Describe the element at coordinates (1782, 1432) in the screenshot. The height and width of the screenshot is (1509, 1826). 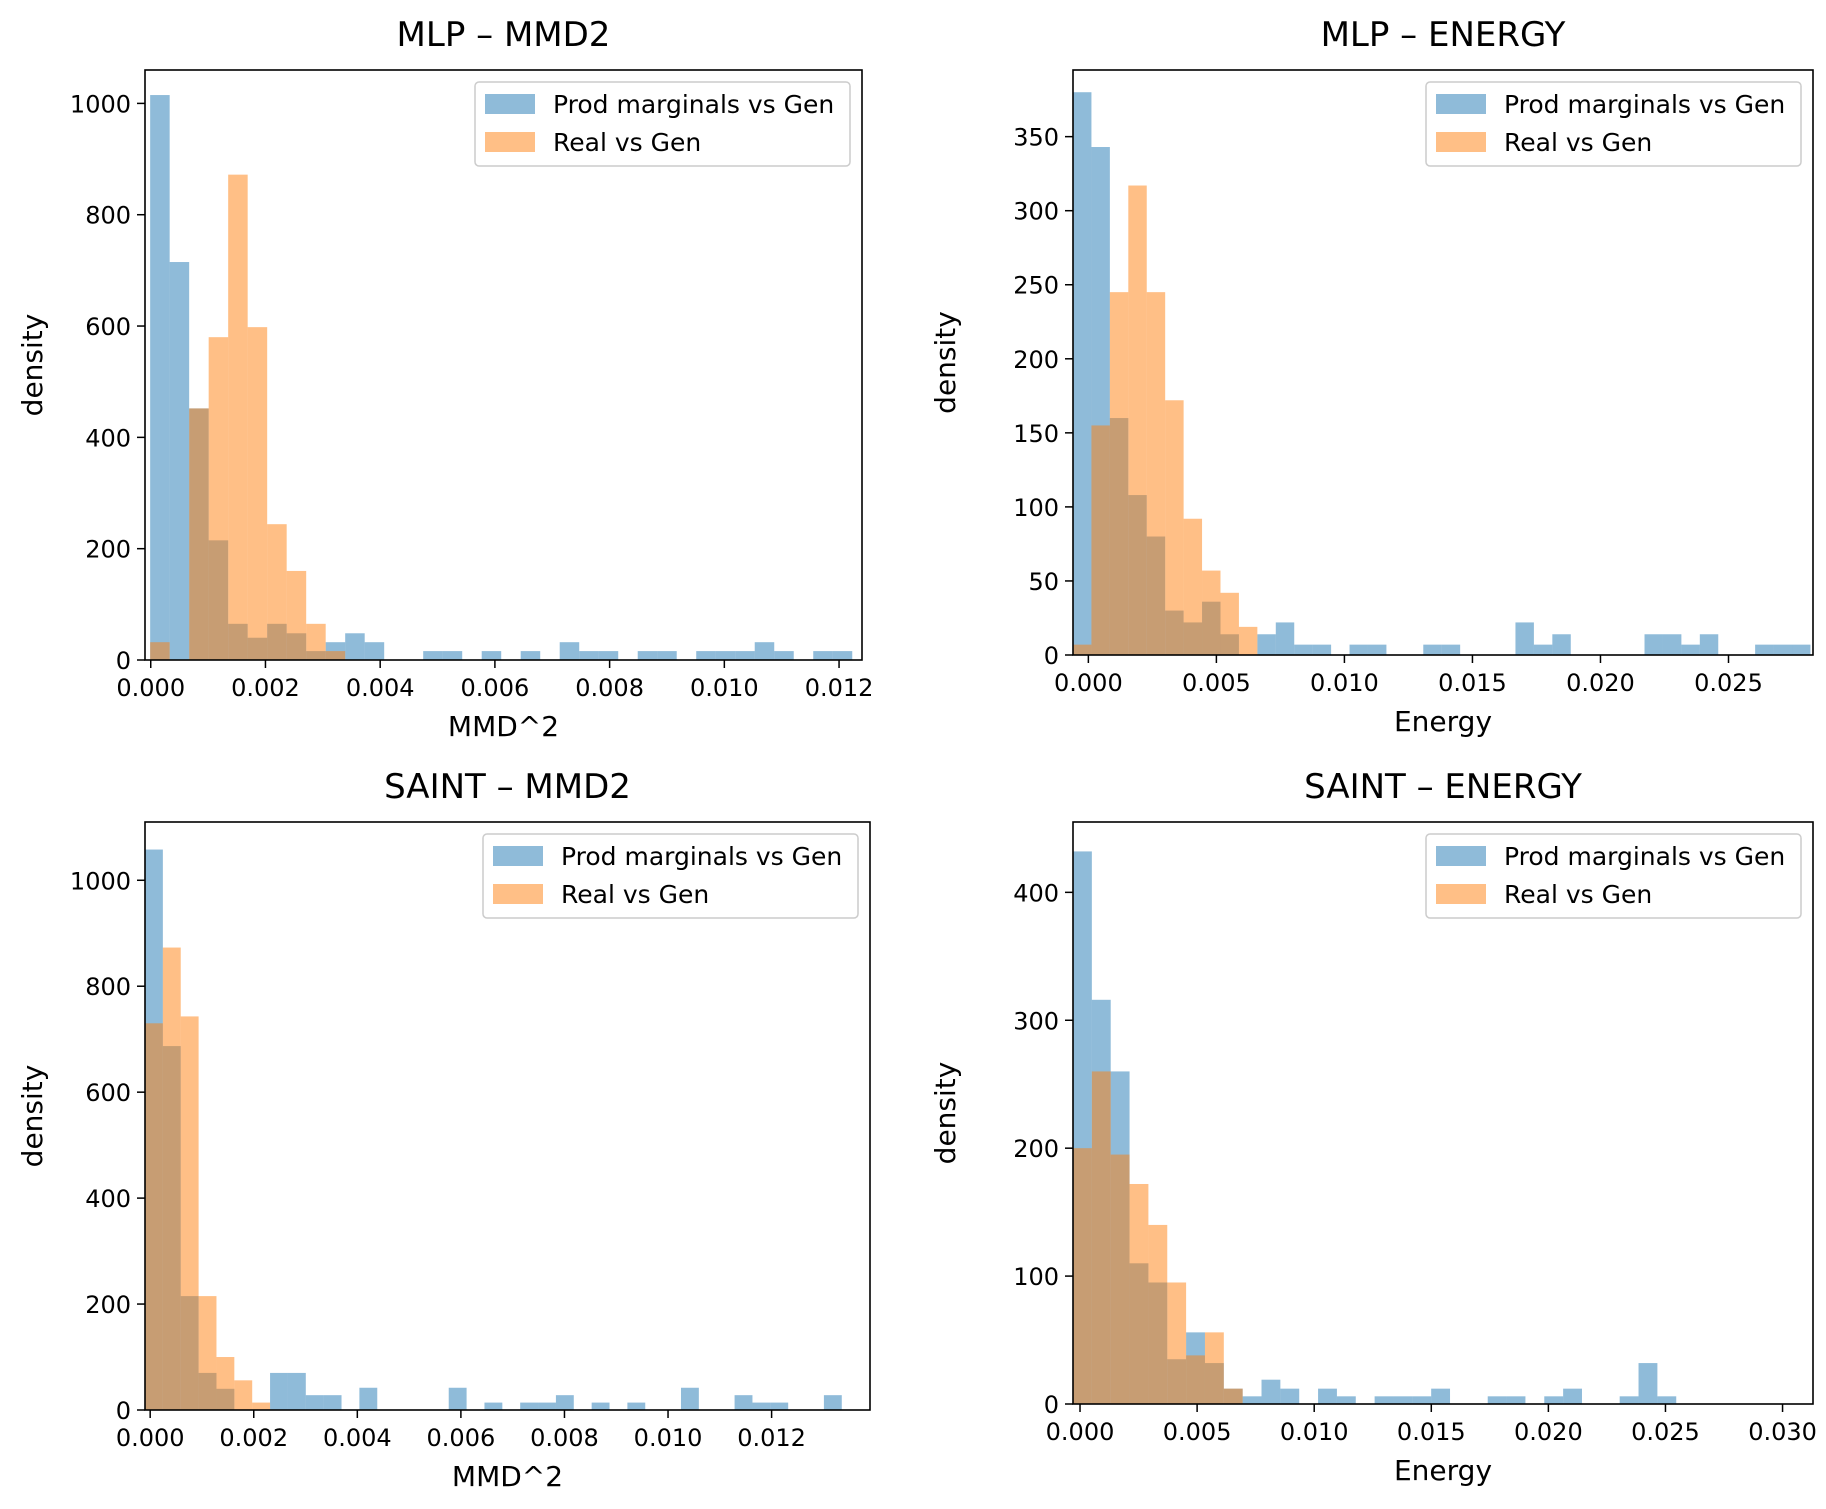
I see `x-tick-label: 0.030` at that location.